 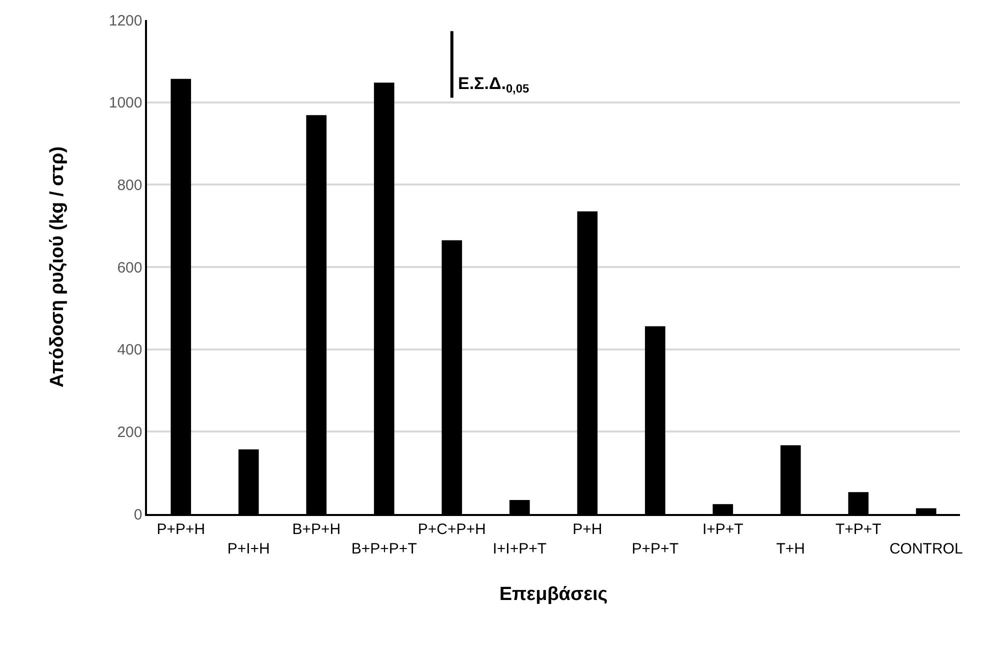 I want to click on x-tick-label: T+H, so click(x=791, y=549).